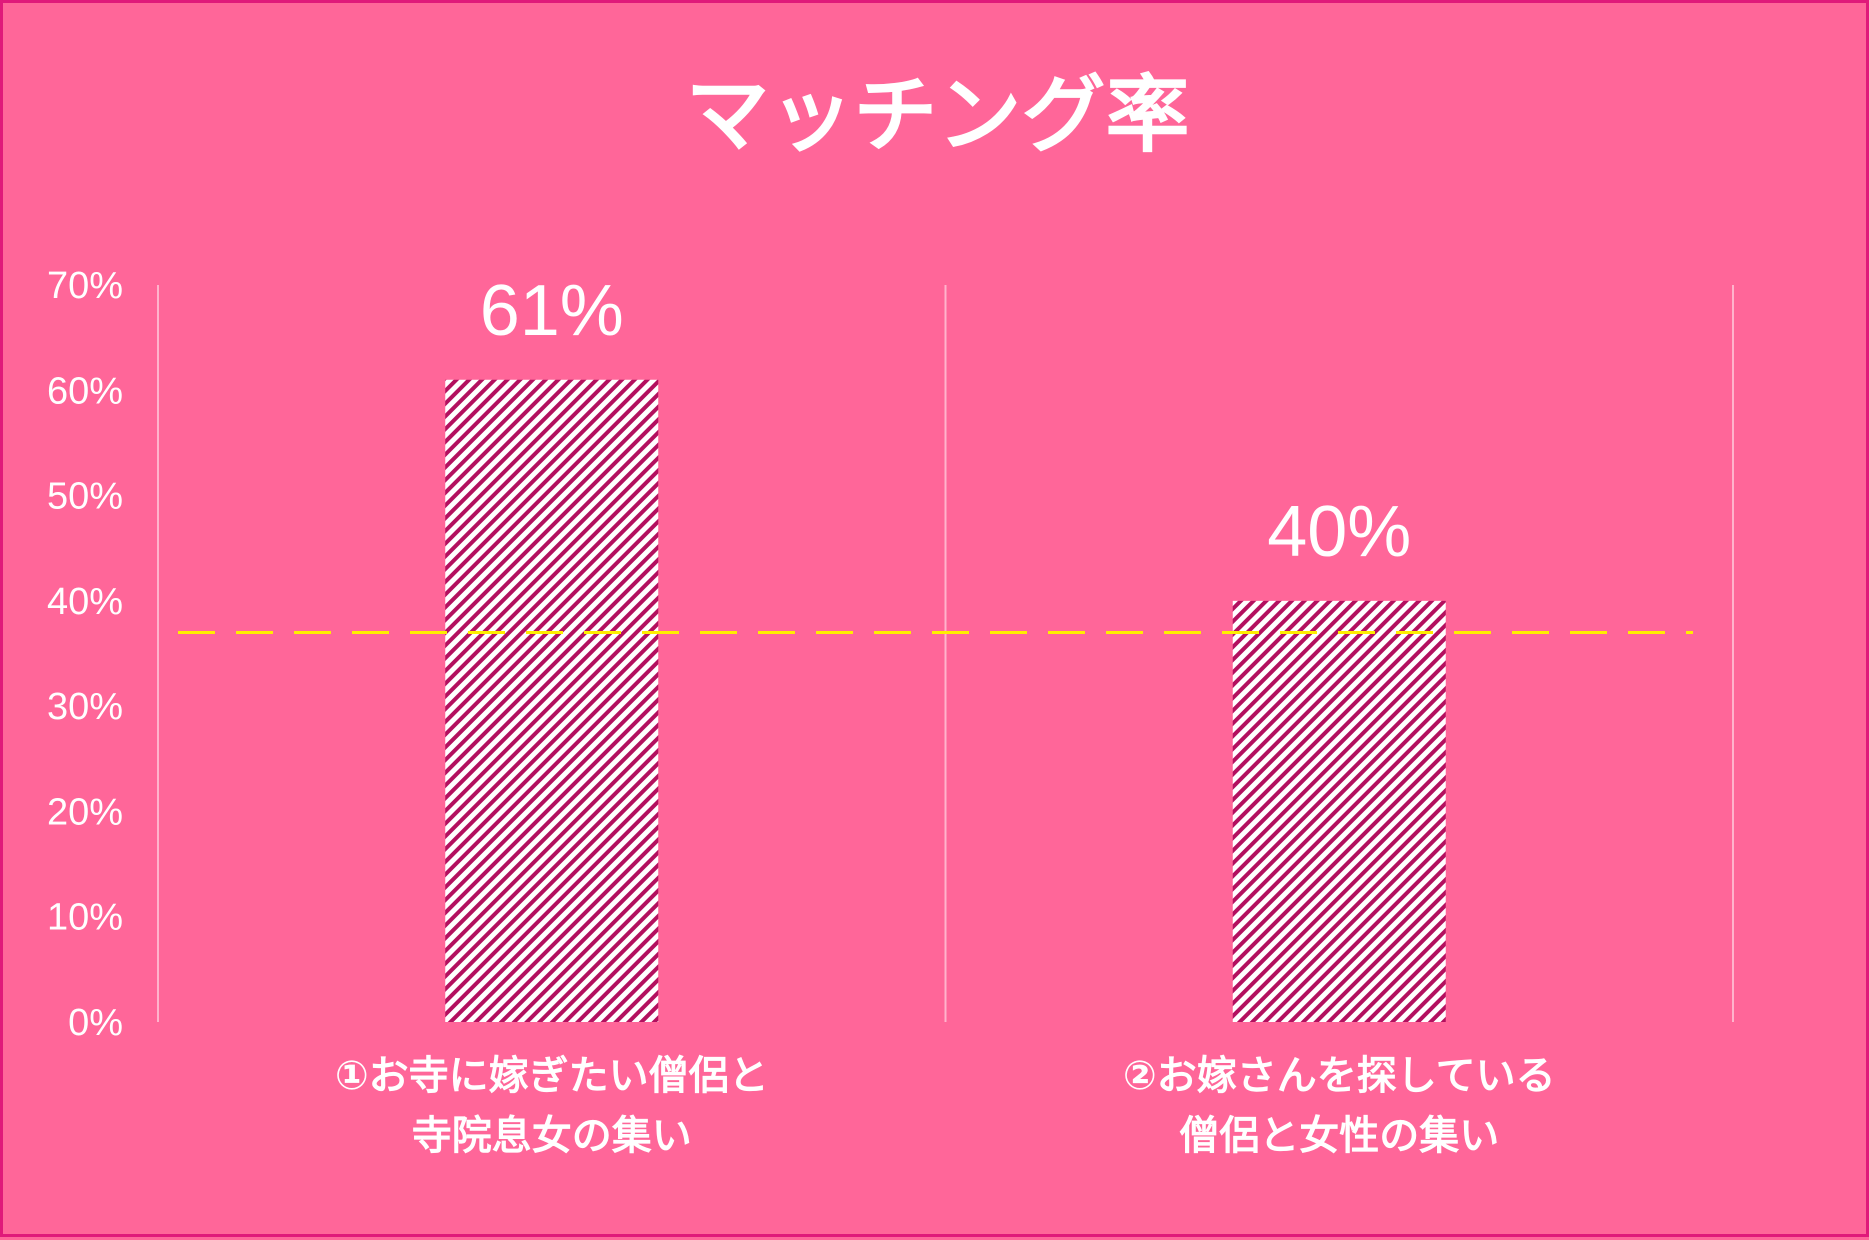 The height and width of the screenshot is (1240, 1869). I want to click on category-label: 寺院息女の集い, so click(552, 1136).